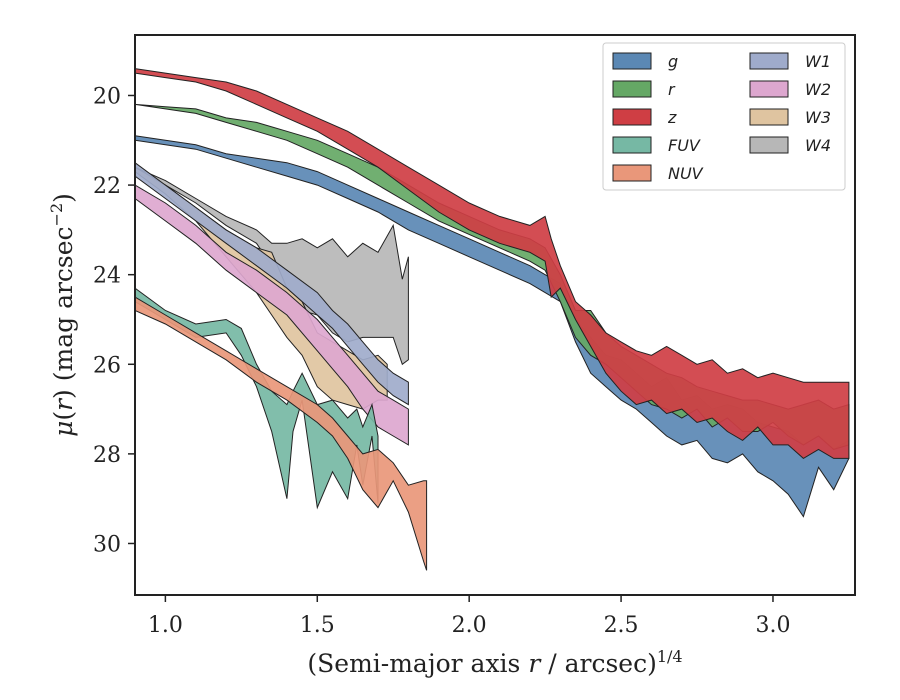 The height and width of the screenshot is (700, 900). Describe the element at coordinates (107, 455) in the screenshot. I see `y-tick-label: 28` at that location.